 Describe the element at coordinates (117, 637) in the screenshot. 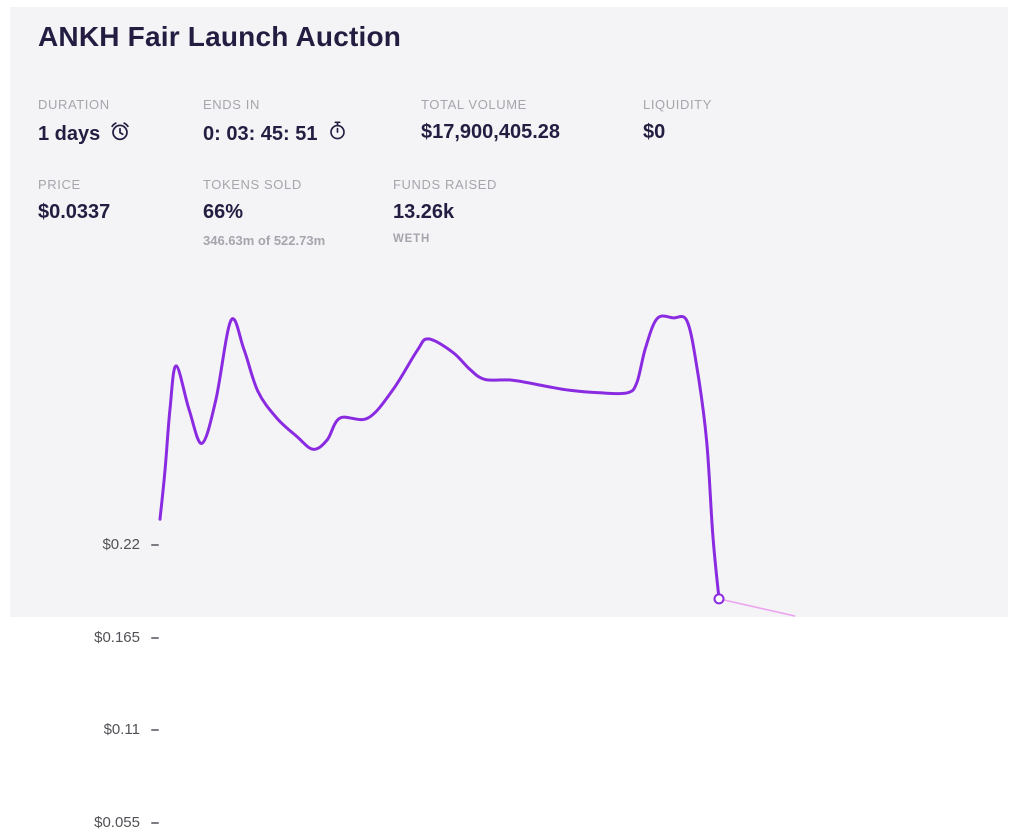

I see `y-axis-tick-label: $0.165` at that location.